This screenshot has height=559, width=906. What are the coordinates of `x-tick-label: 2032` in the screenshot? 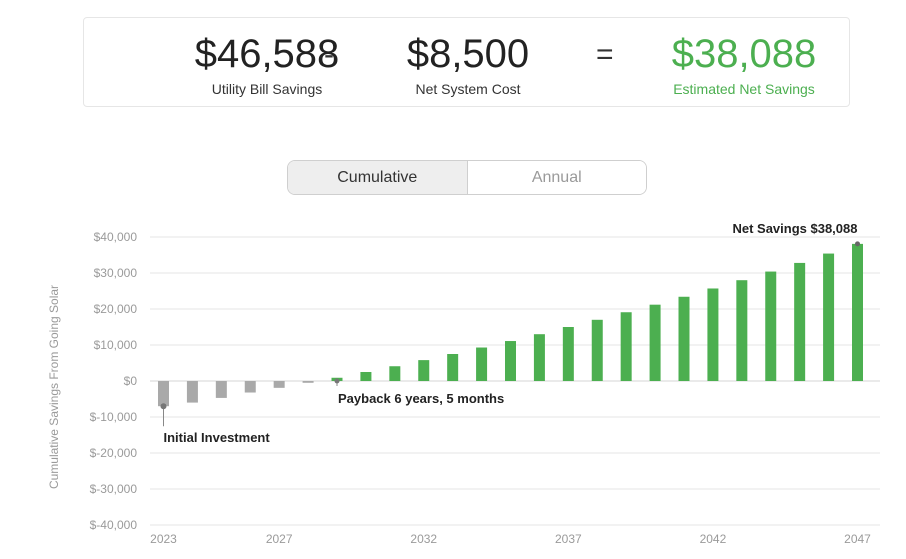 It's located at (423, 539).